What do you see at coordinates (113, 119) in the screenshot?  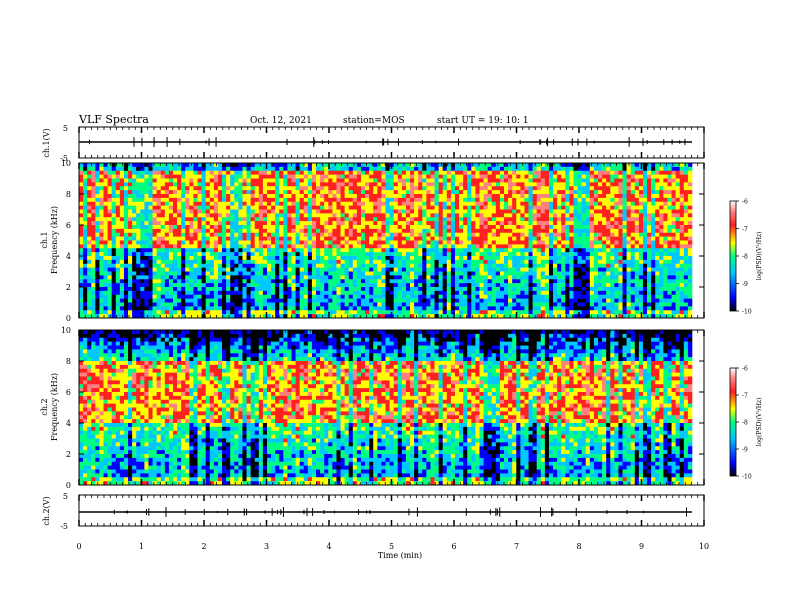 I see `figure-title: VLF Spectra` at bounding box center [113, 119].